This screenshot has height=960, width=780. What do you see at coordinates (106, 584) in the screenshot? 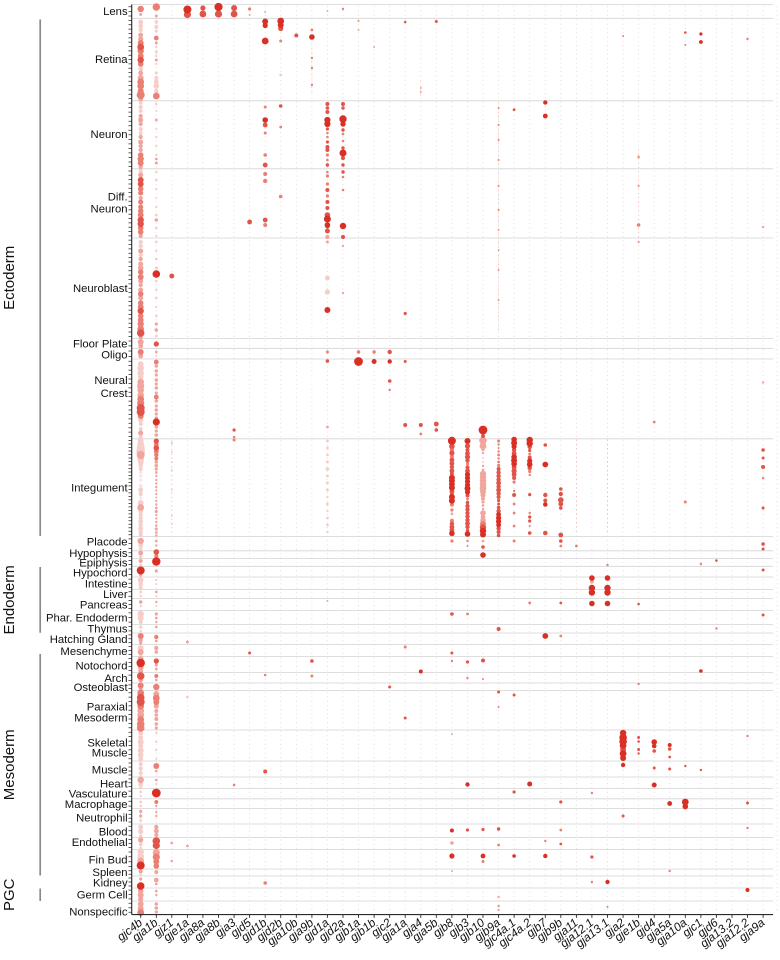
I see `svg-text: Intestine` at bounding box center [106, 584].